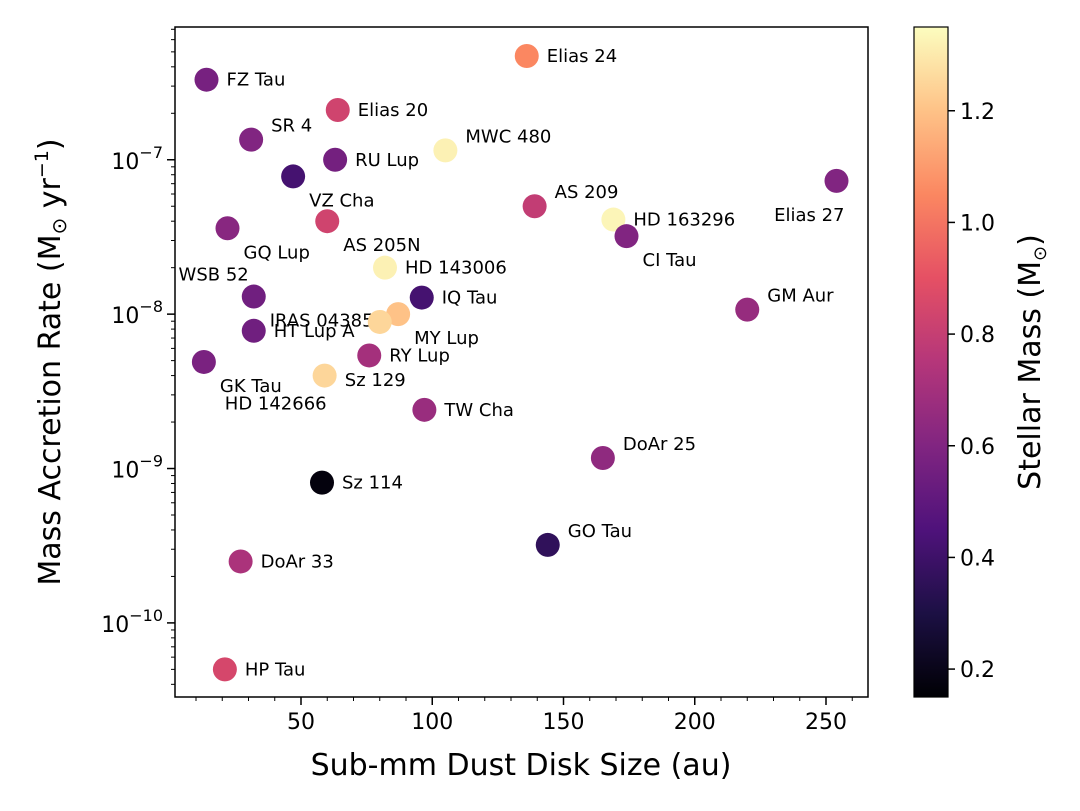 The height and width of the screenshot is (811, 1080). I want to click on colorbar-tick-label: 0.4, so click(977, 558).